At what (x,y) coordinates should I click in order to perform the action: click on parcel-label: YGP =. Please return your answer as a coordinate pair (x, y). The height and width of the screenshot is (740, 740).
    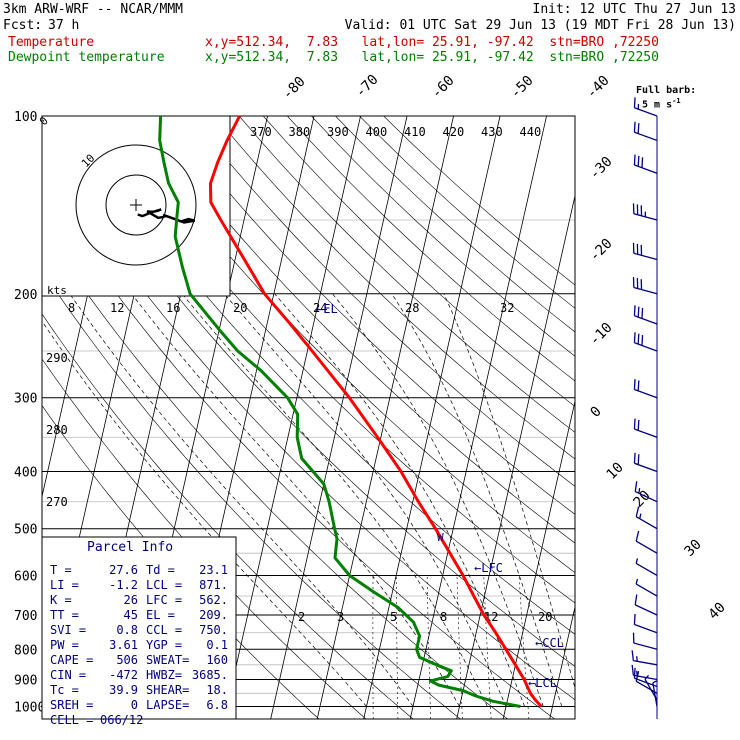
    Looking at the image, I should click on (164, 645).